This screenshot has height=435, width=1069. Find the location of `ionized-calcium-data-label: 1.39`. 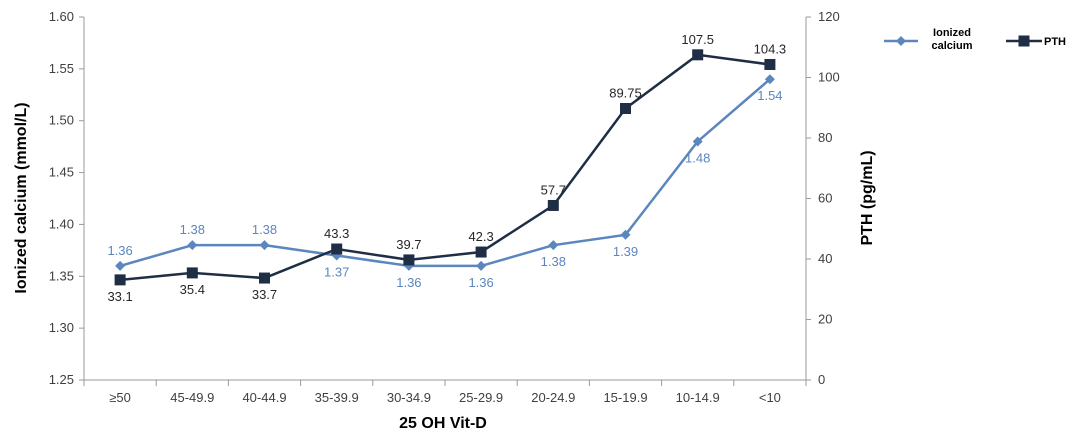

ionized-calcium-data-label: 1.39 is located at coordinates (625, 251).